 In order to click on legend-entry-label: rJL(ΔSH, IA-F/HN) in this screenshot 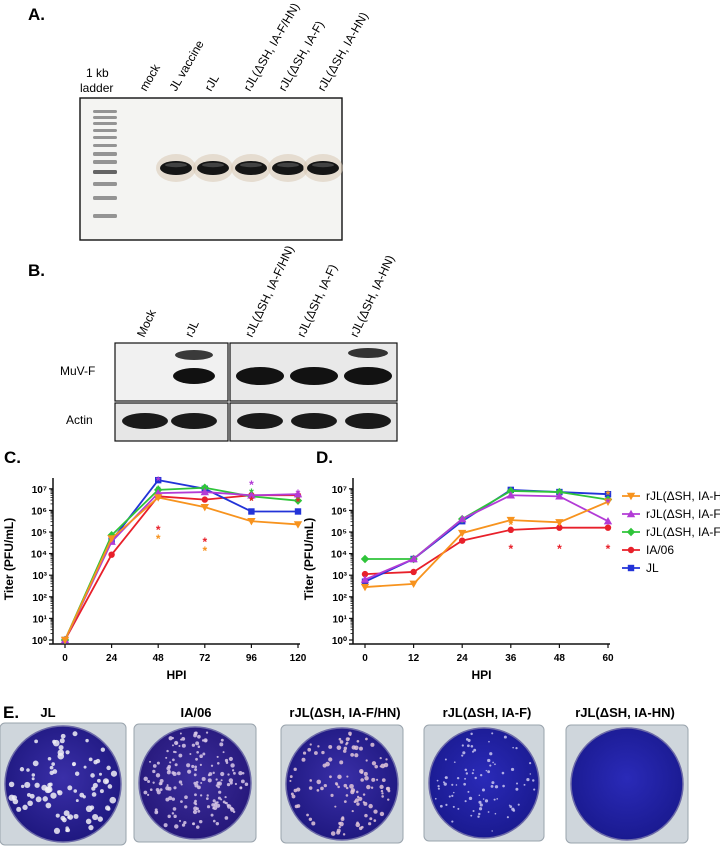, I will do `click(683, 532)`.